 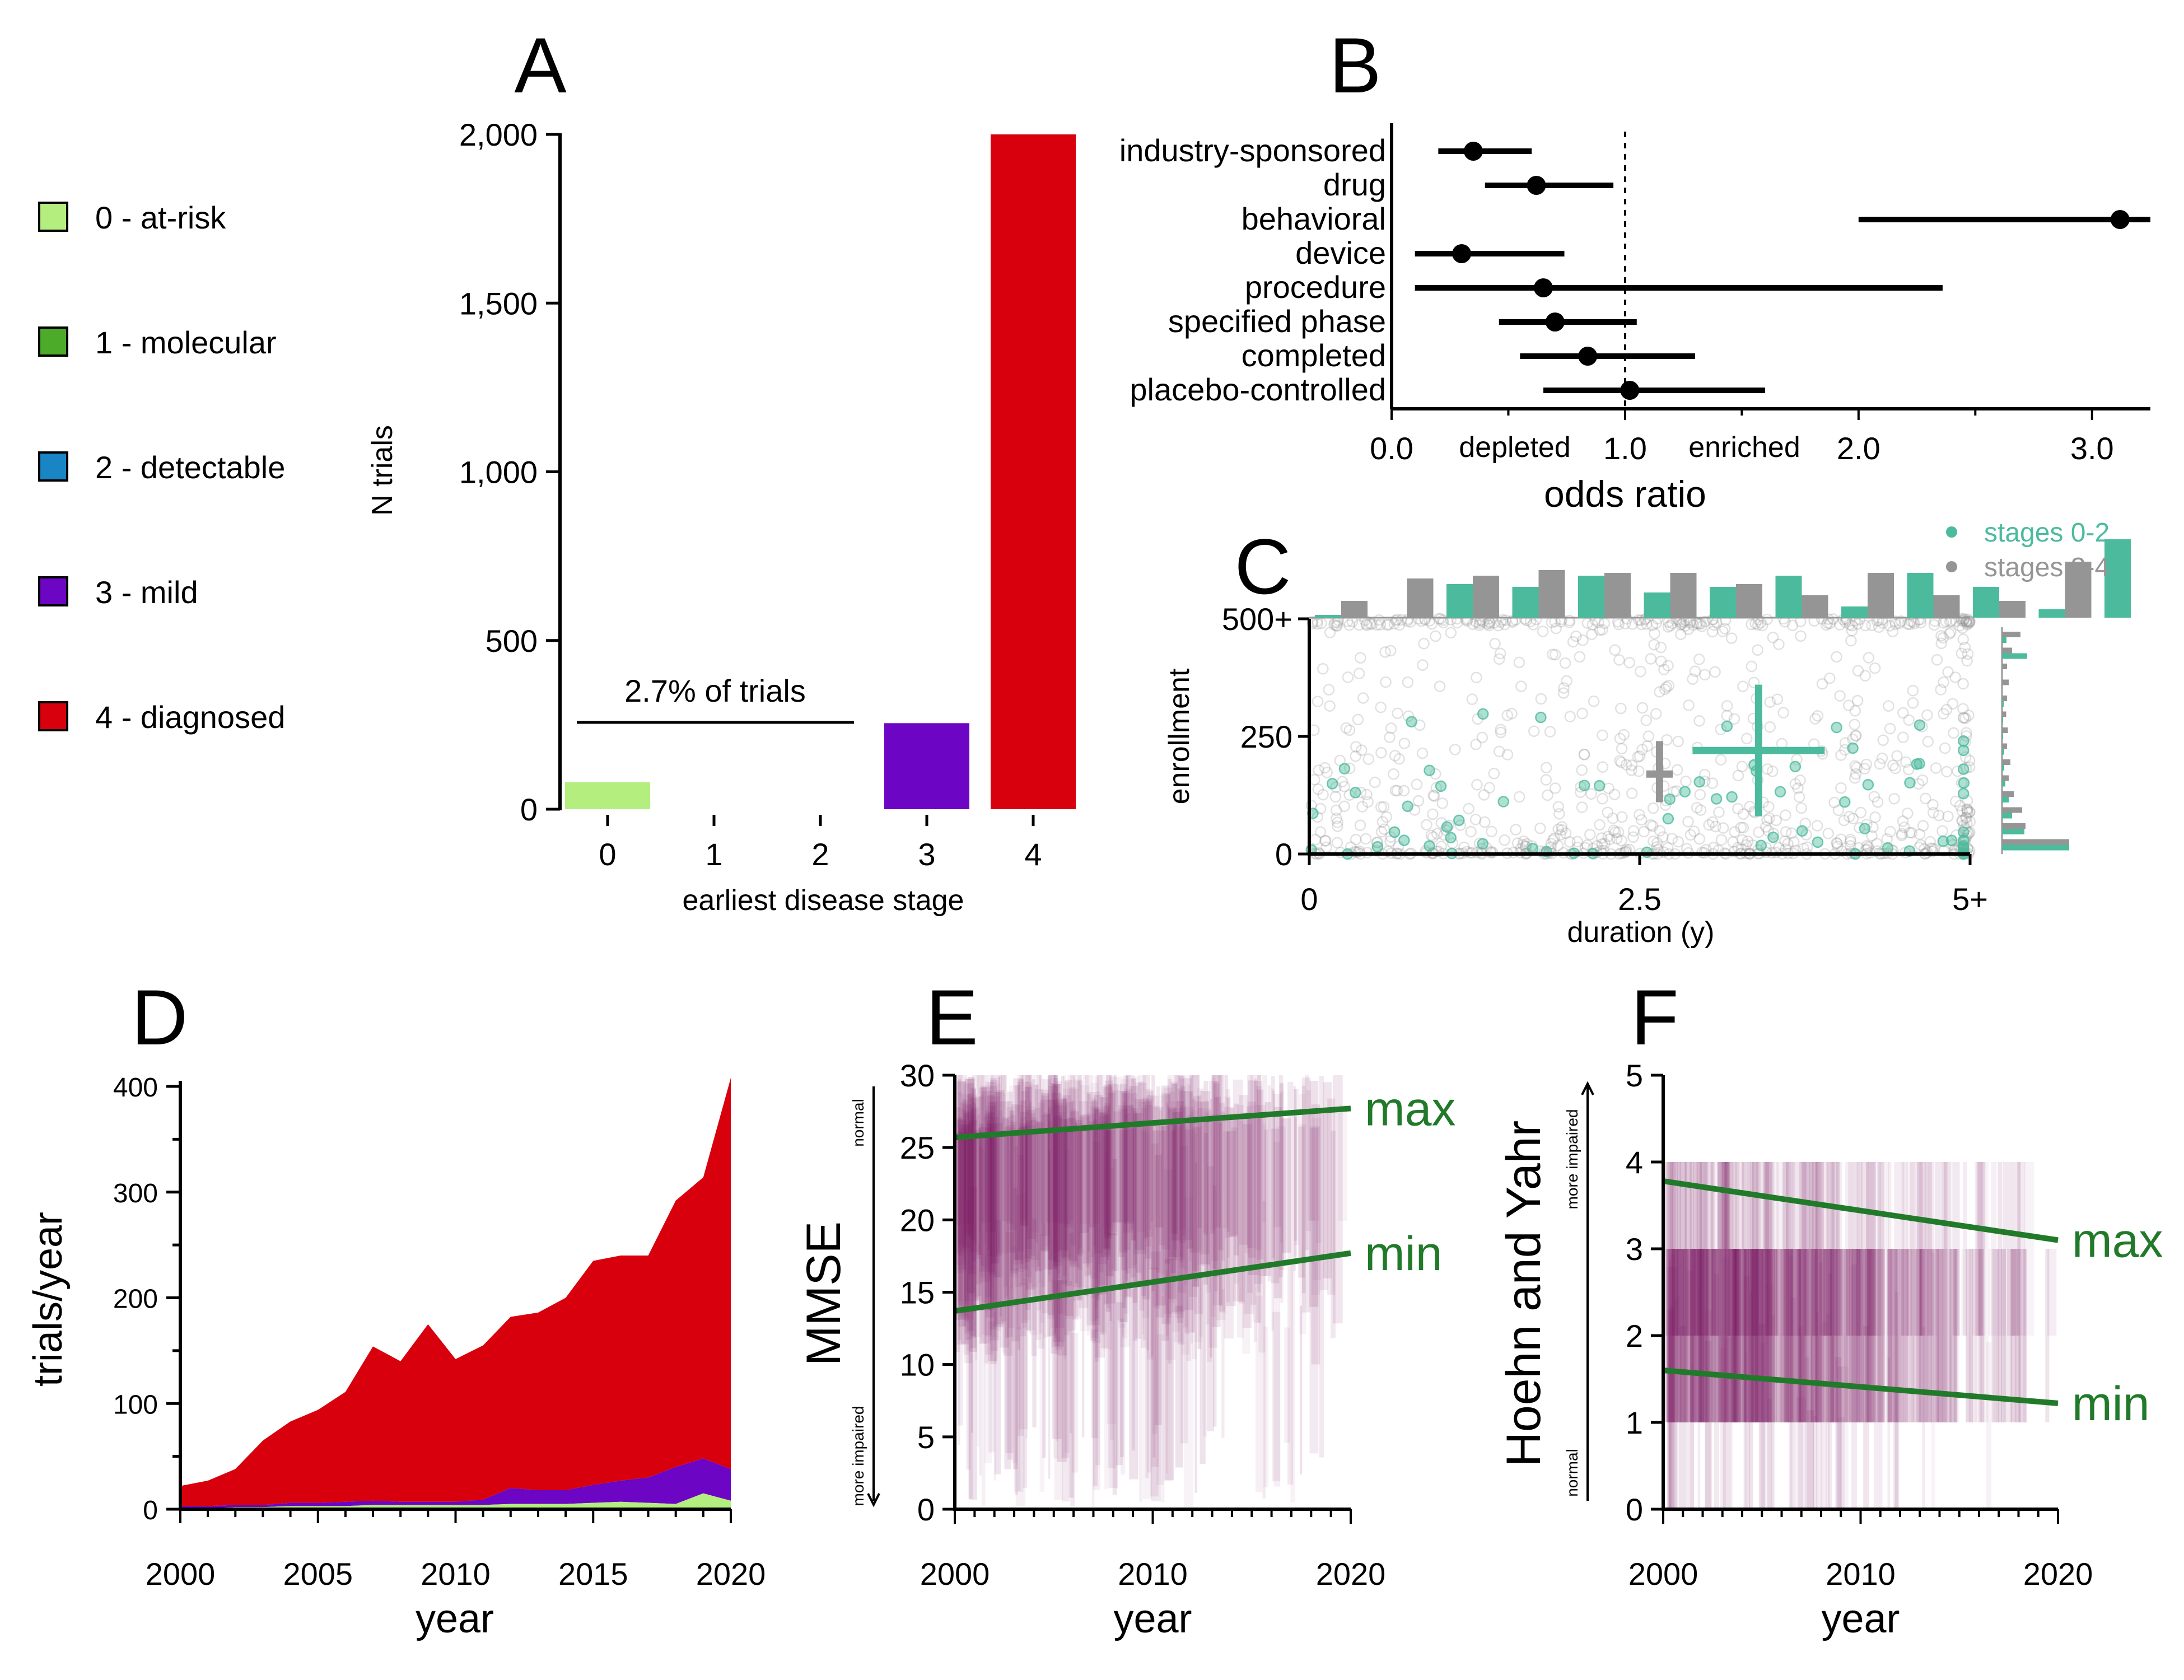 I want to click on x-tick-label: 2015, so click(x=593, y=1574).